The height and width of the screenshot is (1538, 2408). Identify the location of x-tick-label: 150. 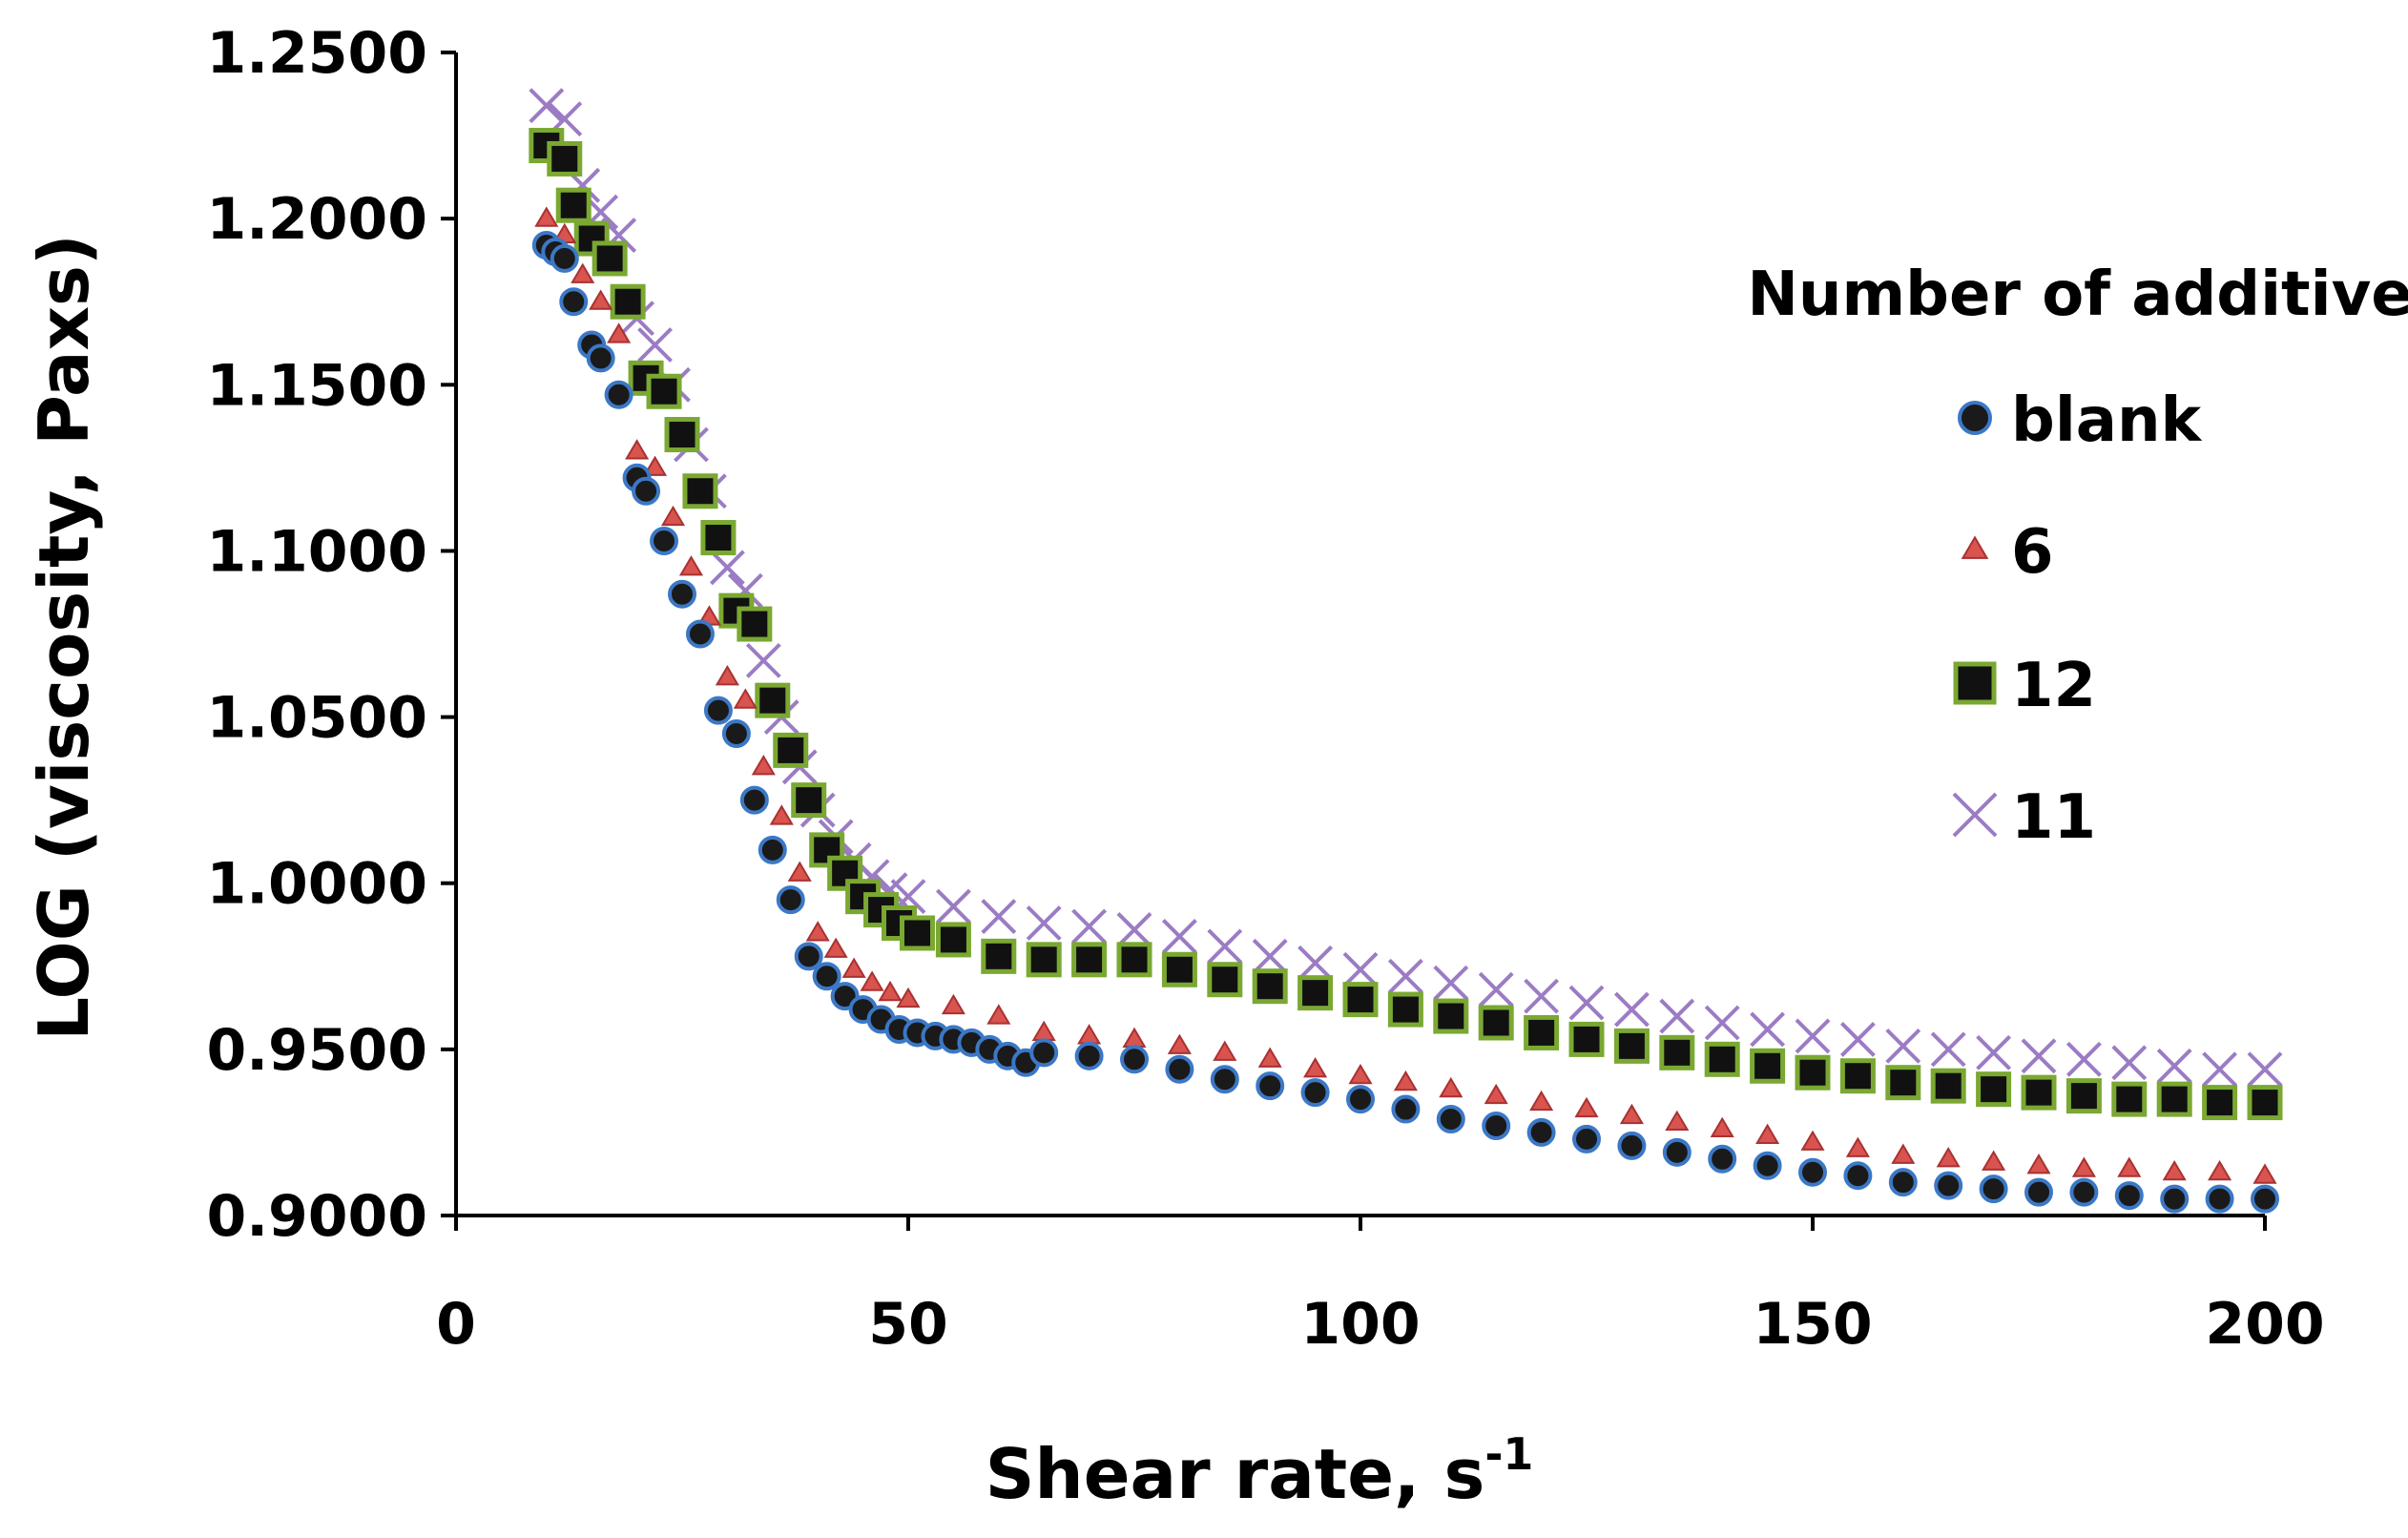
(1812, 1324).